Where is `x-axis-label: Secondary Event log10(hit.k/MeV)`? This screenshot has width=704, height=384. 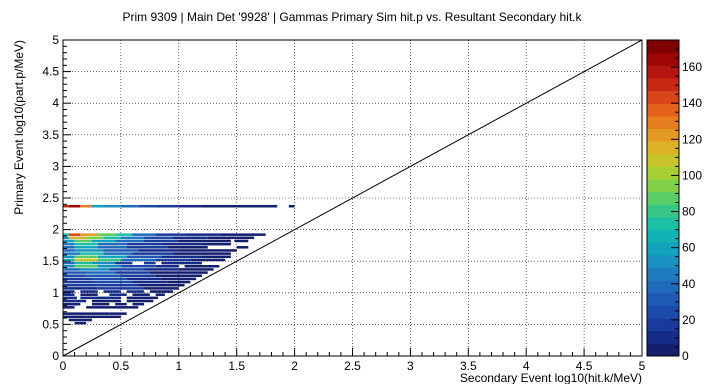 x-axis-label: Secondary Event log10(hit.k/MeV) is located at coordinates (551, 377).